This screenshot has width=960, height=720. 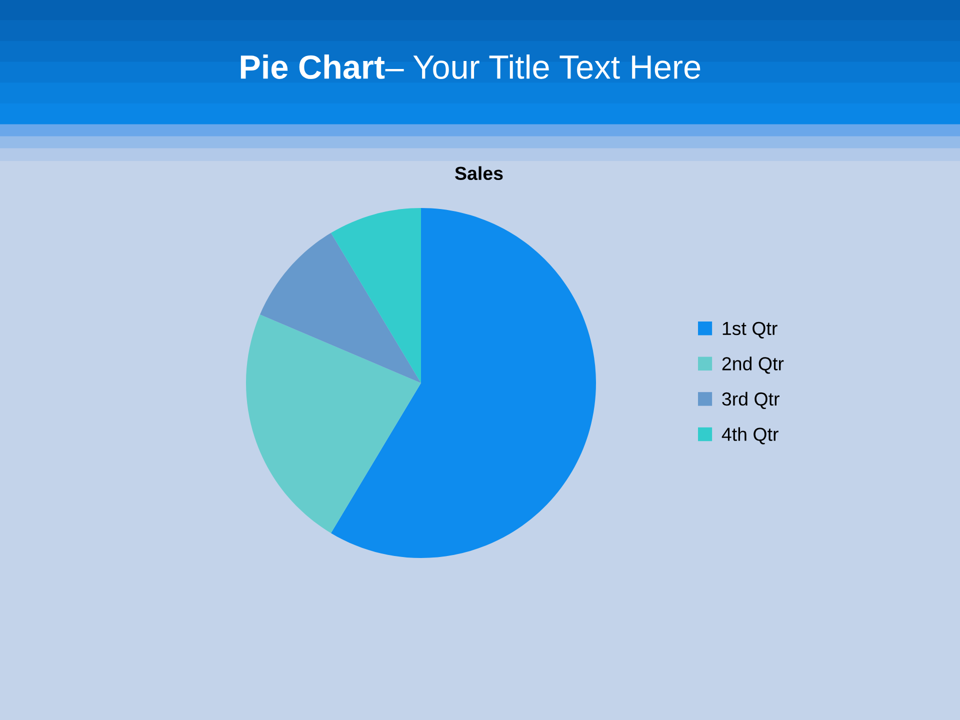 What do you see at coordinates (753, 365) in the screenshot?
I see `legend-label: 2nd Qtr` at bounding box center [753, 365].